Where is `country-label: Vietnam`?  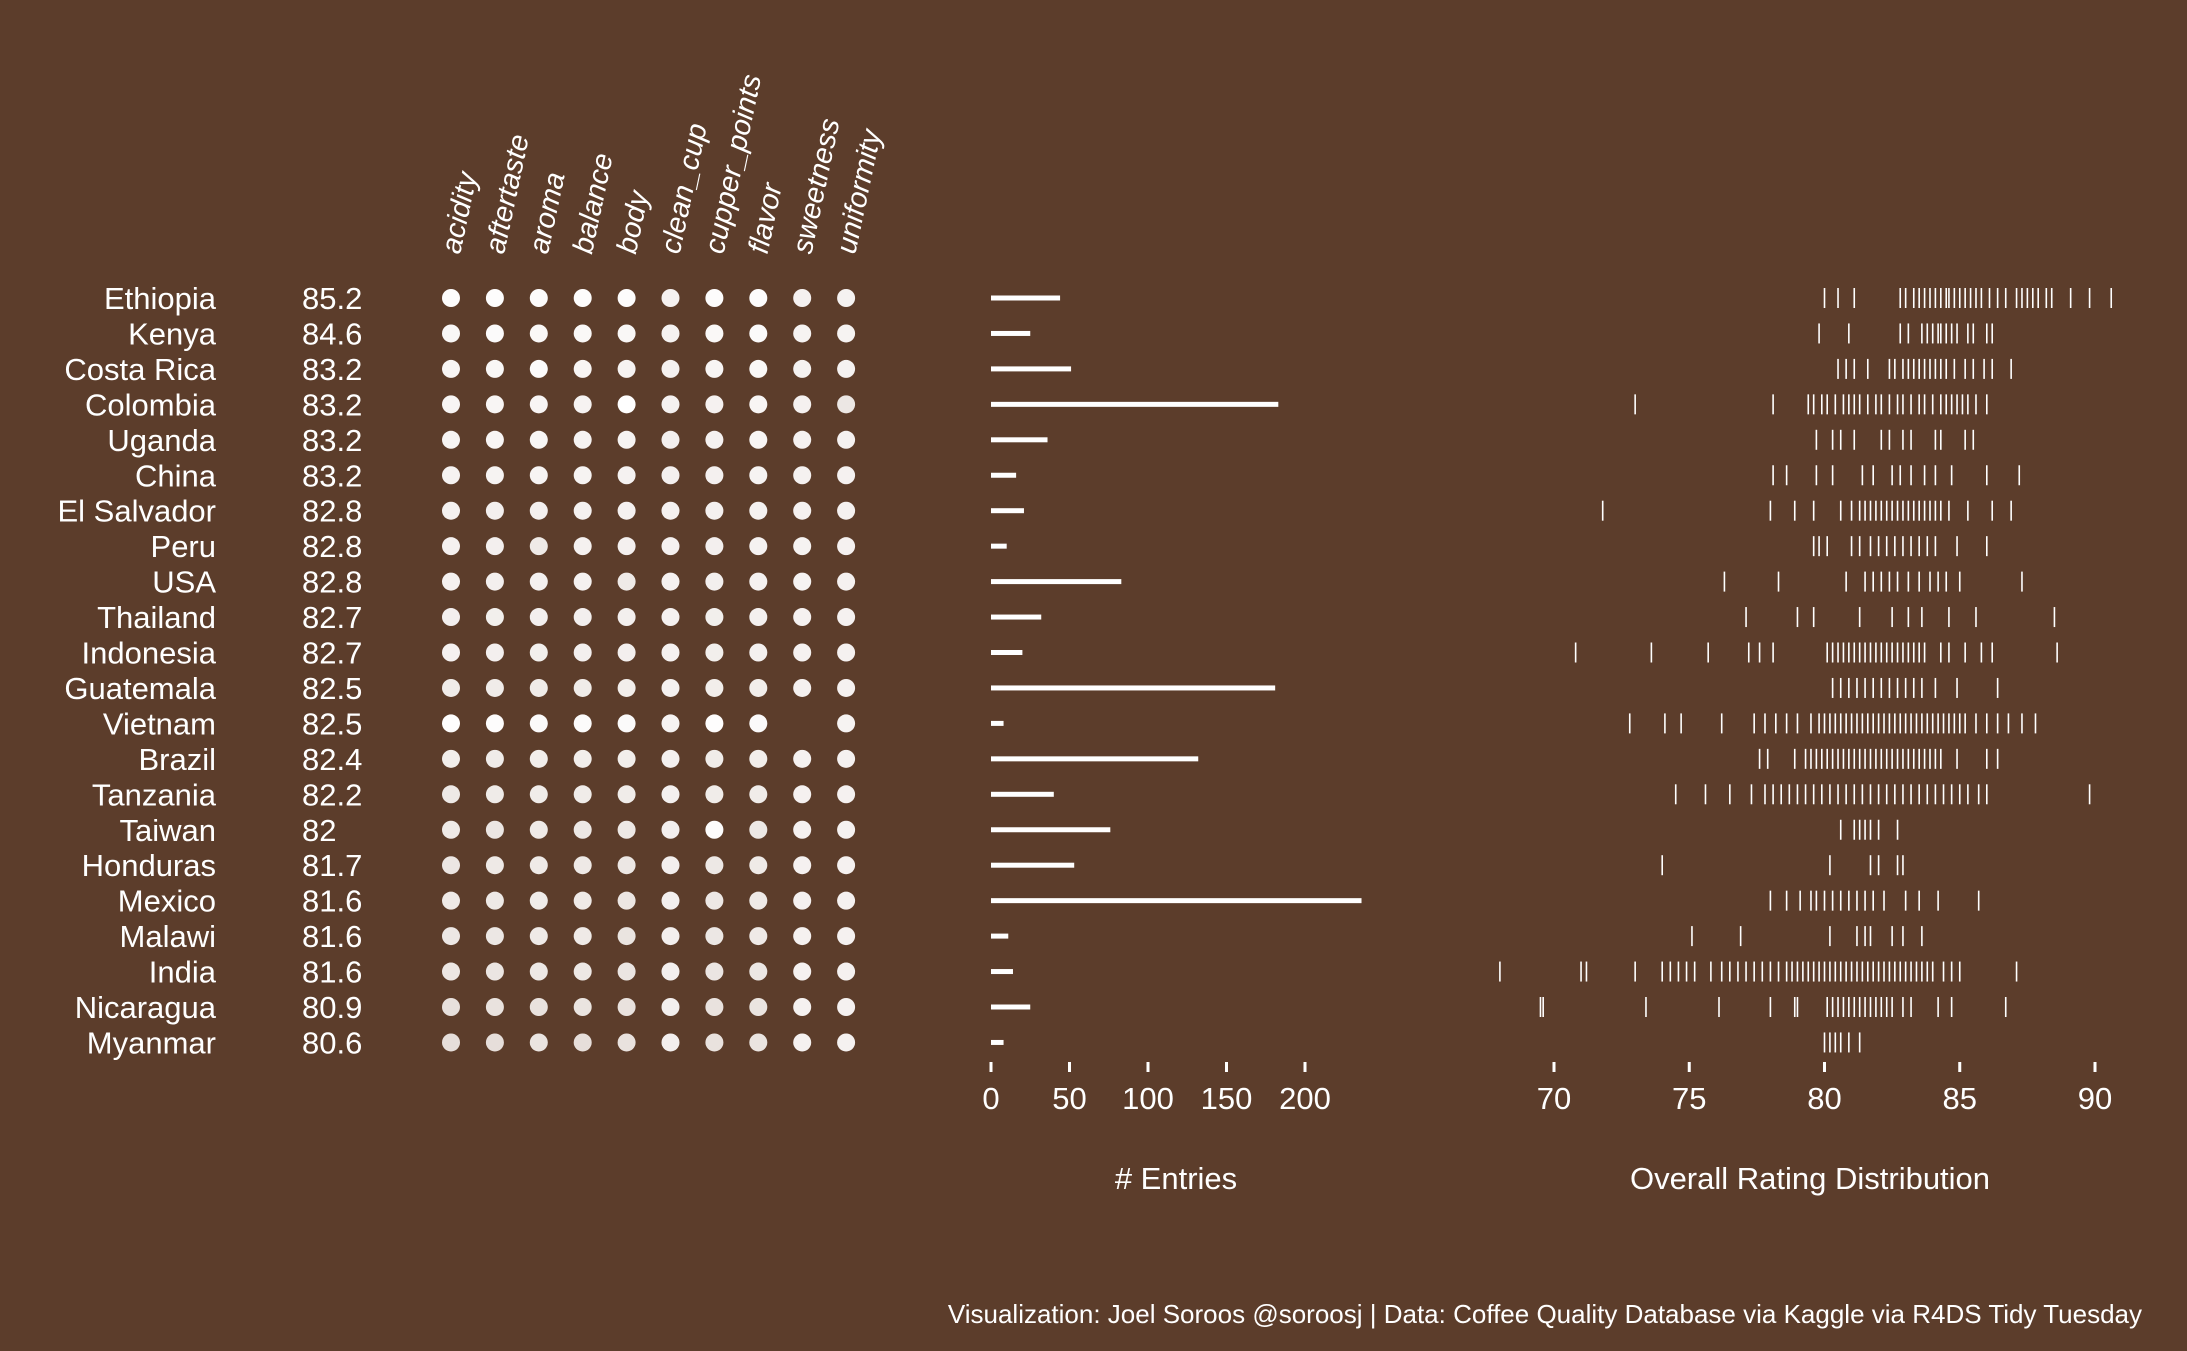 country-label: Vietnam is located at coordinates (159, 723).